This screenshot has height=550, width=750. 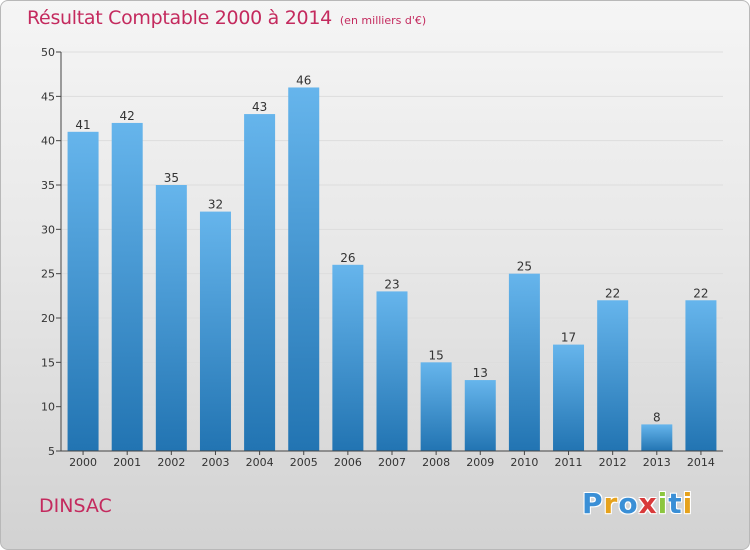 I want to click on x-tick-label: 2008, so click(x=436, y=462).